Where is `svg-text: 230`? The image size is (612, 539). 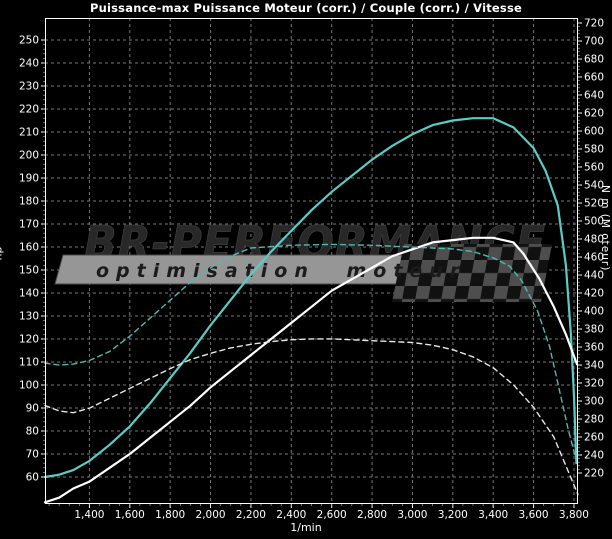
svg-text: 230 is located at coordinates (29, 87).